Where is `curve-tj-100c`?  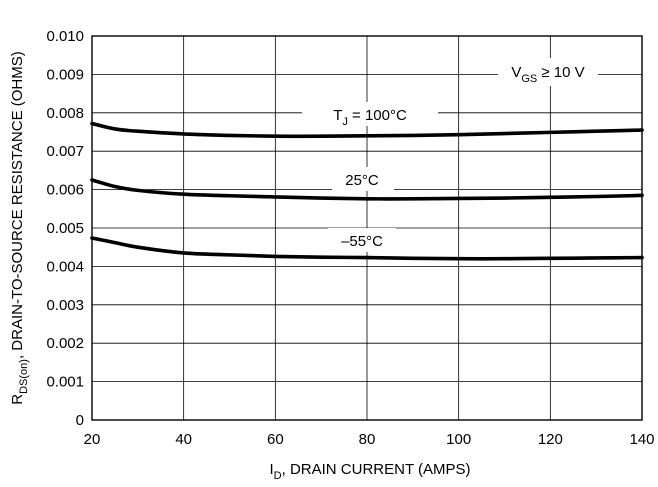
curve-tj-100c is located at coordinates (367, 130).